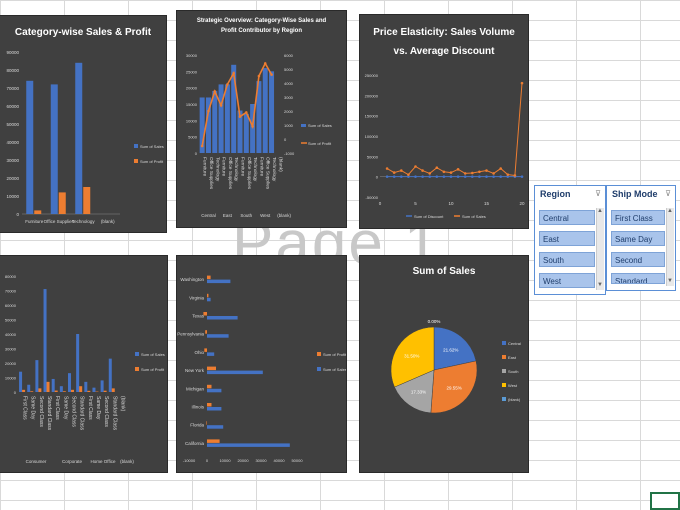  What do you see at coordinates (208, 215) in the screenshot?
I see `region-label: Central` at bounding box center [208, 215].